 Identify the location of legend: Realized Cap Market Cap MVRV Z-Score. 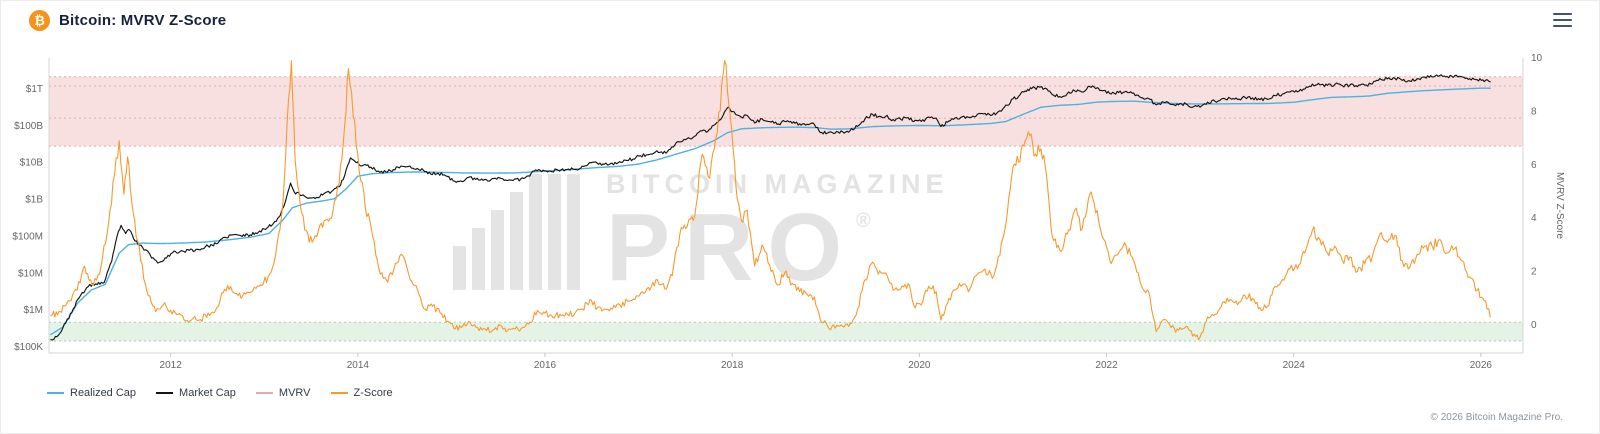
(220, 393).